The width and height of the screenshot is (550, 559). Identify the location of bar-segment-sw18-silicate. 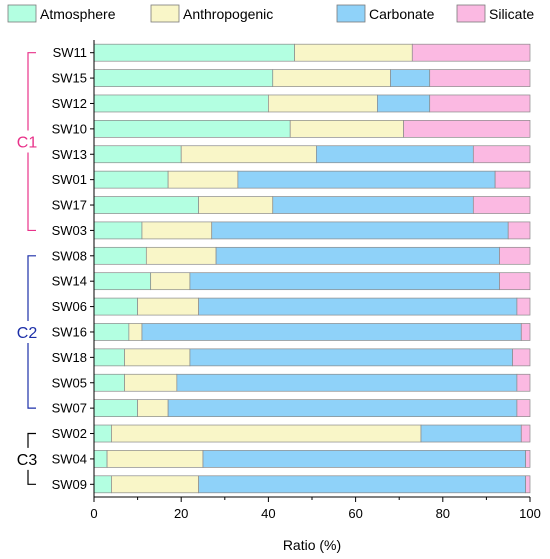
(521, 357).